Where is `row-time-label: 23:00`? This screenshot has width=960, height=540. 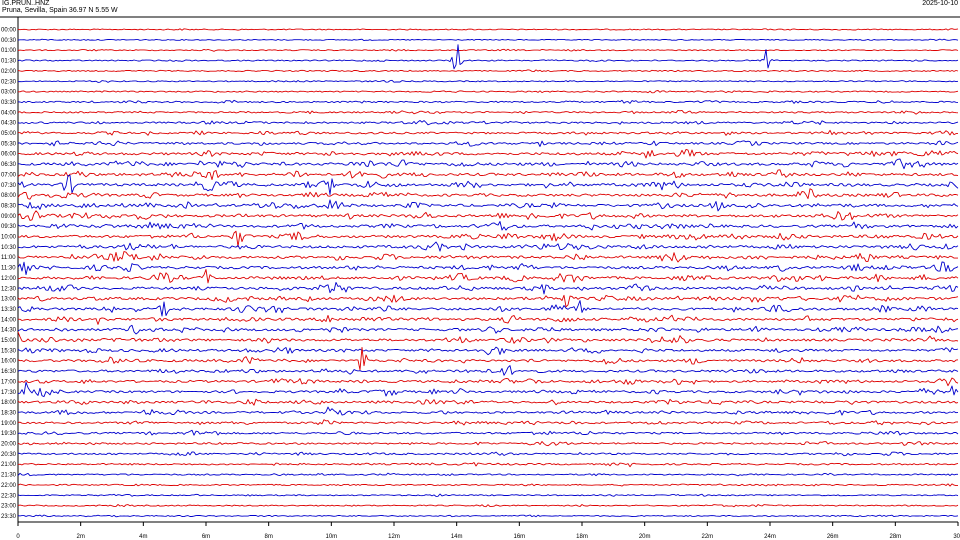
row-time-label: 23:00 is located at coordinates (9, 507).